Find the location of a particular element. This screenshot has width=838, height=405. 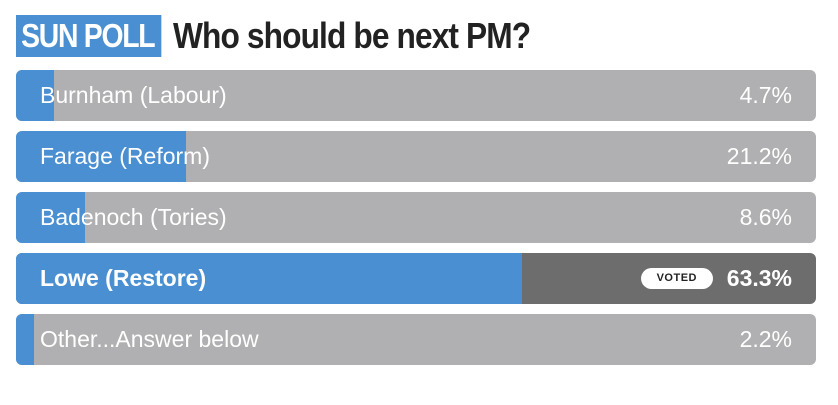

option-label: Farage (Reform) is located at coordinates (125, 156).